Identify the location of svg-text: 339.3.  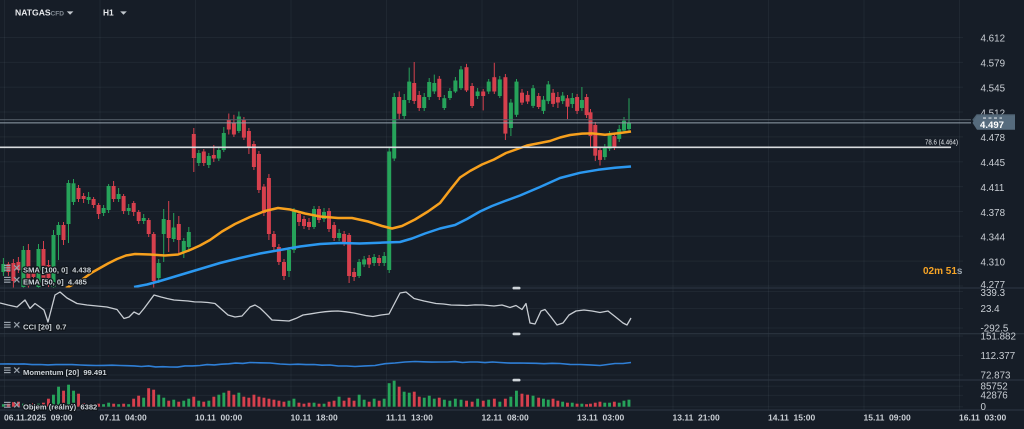
(993, 293).